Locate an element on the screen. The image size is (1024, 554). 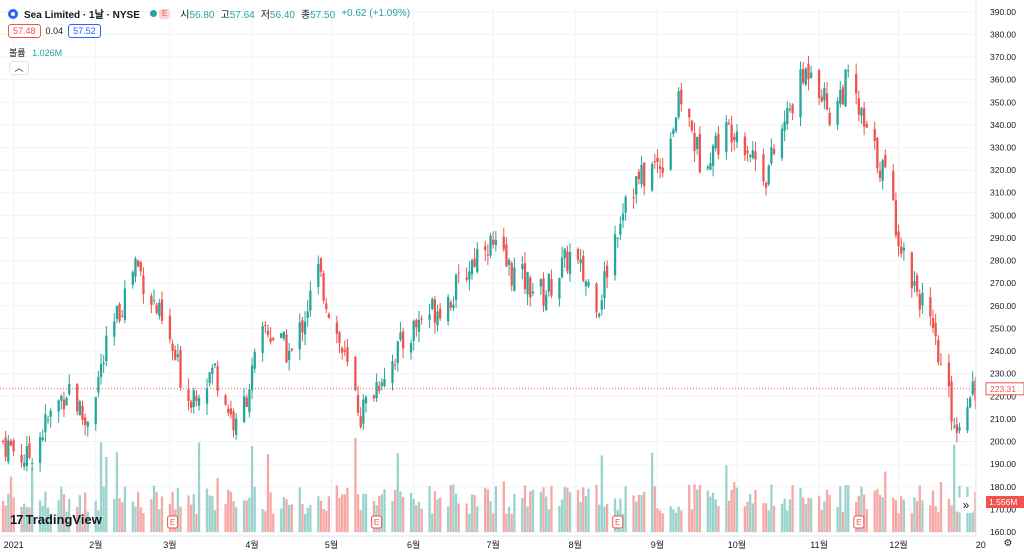
collapse-legend-button: ︿ is located at coordinates (19, 68).